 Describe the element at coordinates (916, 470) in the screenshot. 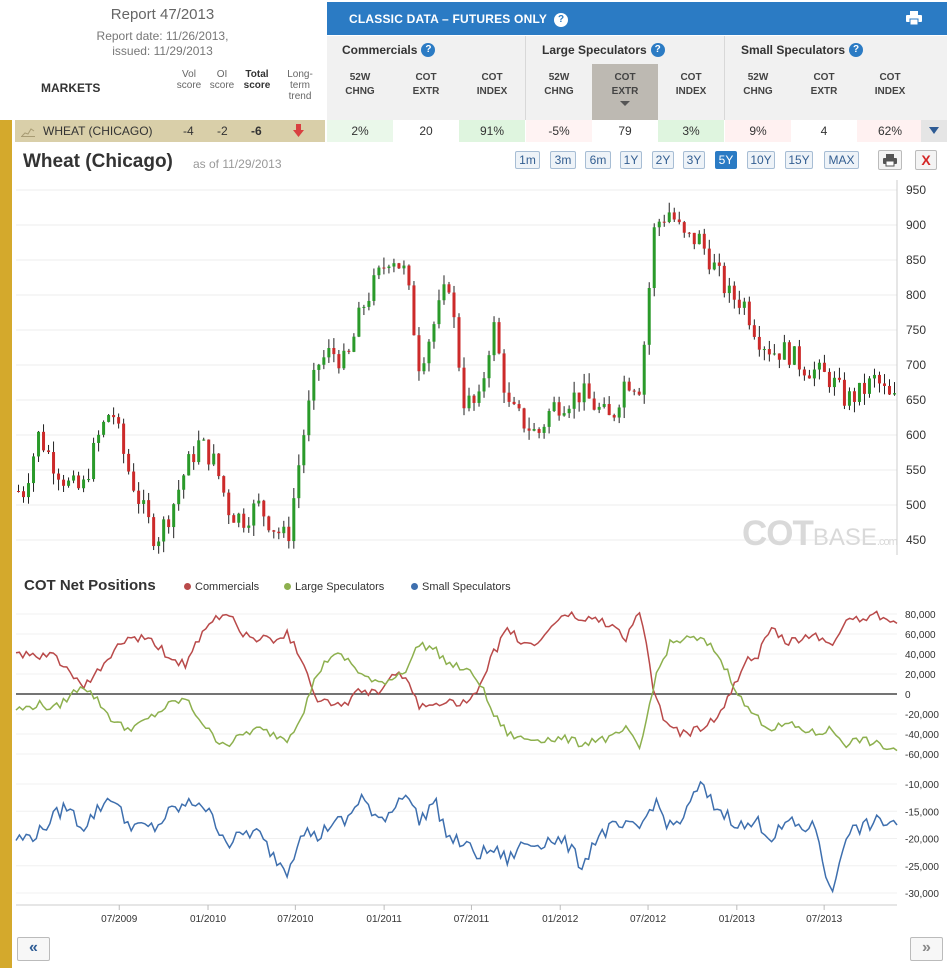

I see `price-tick-label: 550` at that location.